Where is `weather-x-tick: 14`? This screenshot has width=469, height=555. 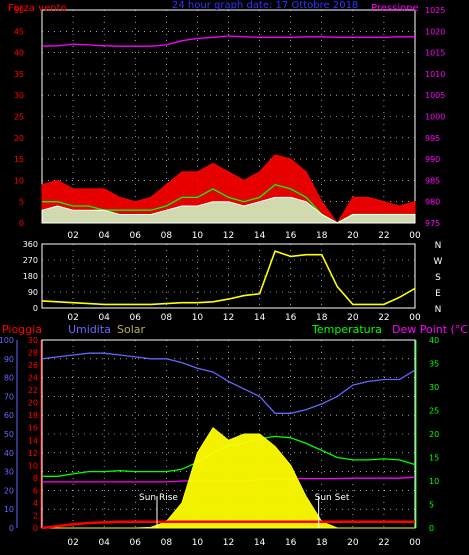 weather-x-tick: 14 is located at coordinates (260, 543).